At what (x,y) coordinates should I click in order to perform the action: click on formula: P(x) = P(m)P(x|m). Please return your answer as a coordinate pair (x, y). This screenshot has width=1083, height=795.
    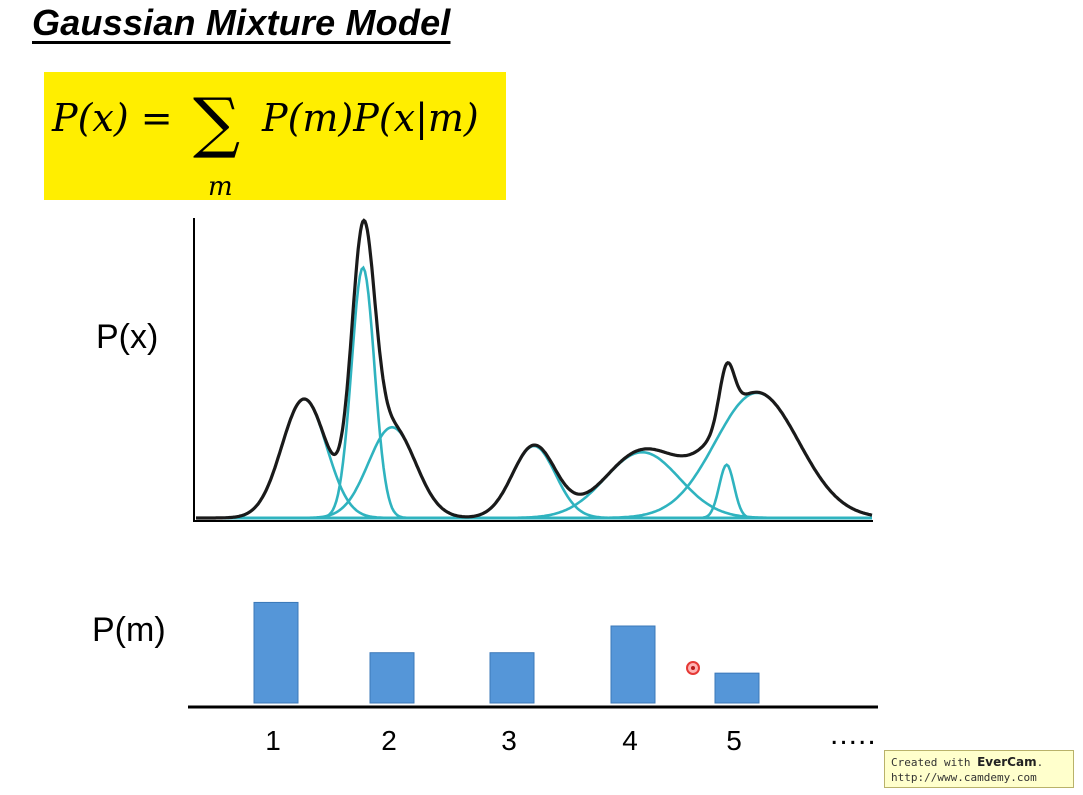
    Looking at the image, I should click on (265, 118).